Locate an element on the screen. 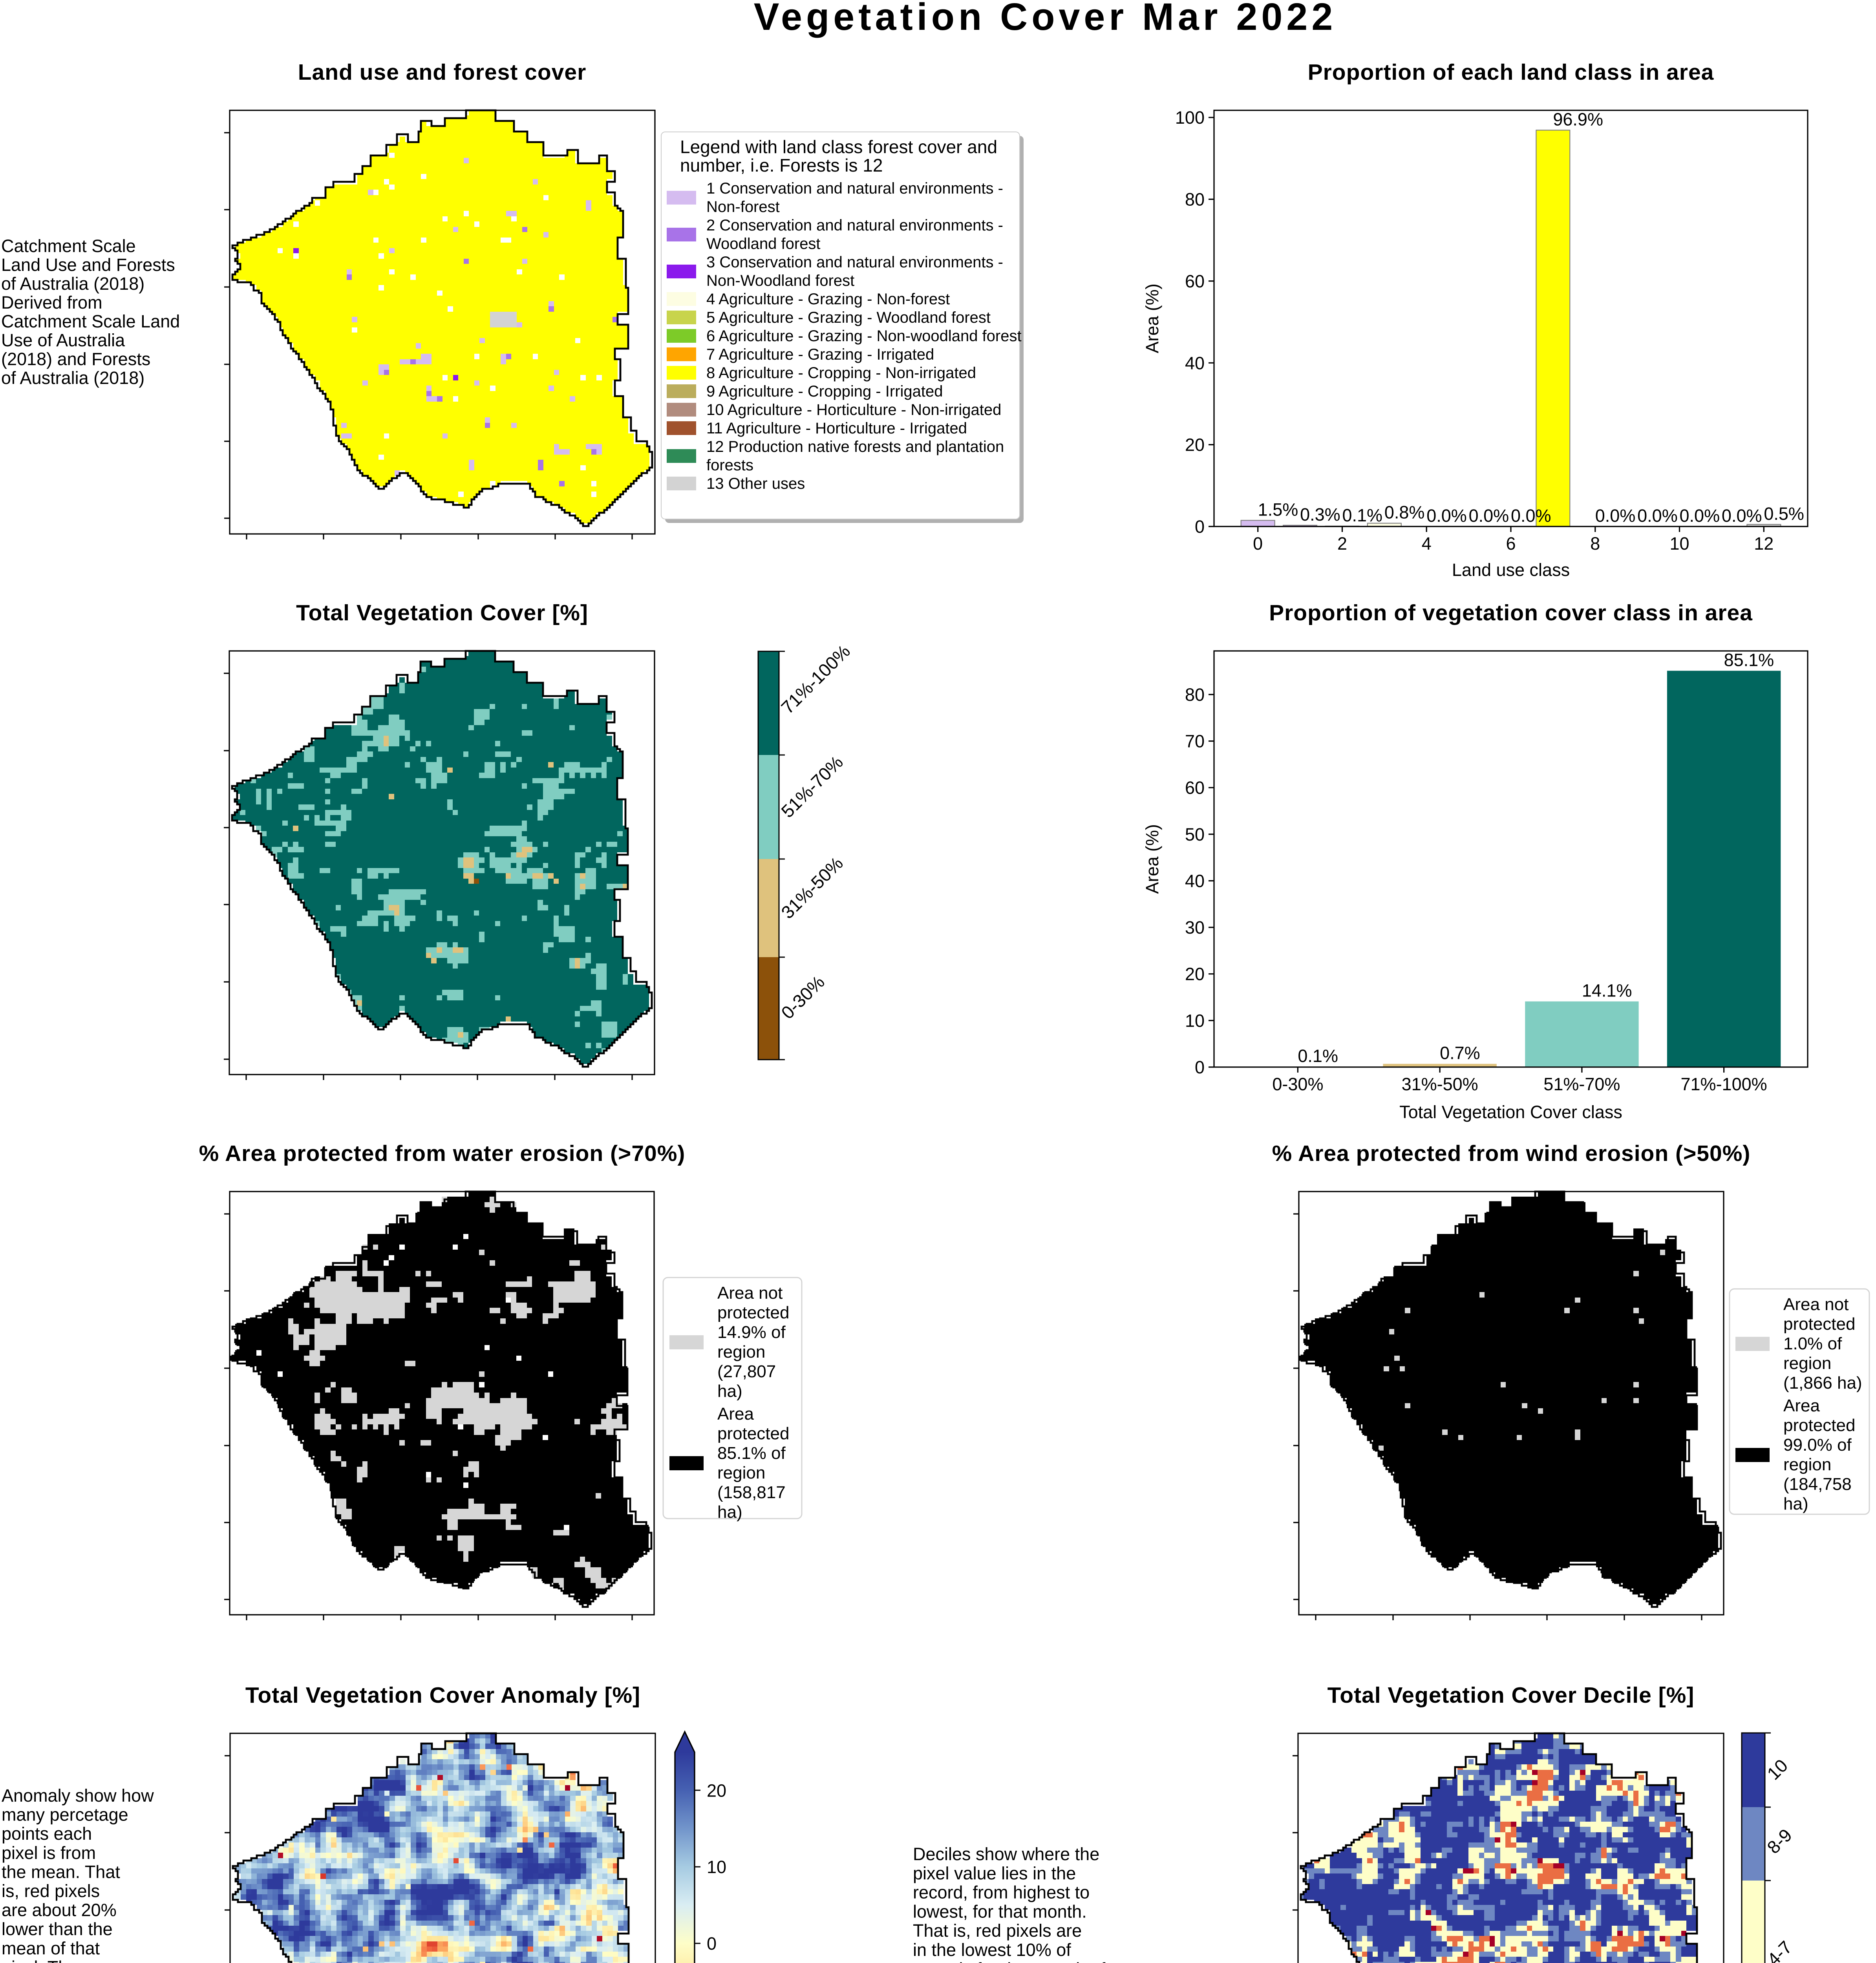 This screenshot has height=1963, width=1876. svg-text: forests is located at coordinates (729, 465).